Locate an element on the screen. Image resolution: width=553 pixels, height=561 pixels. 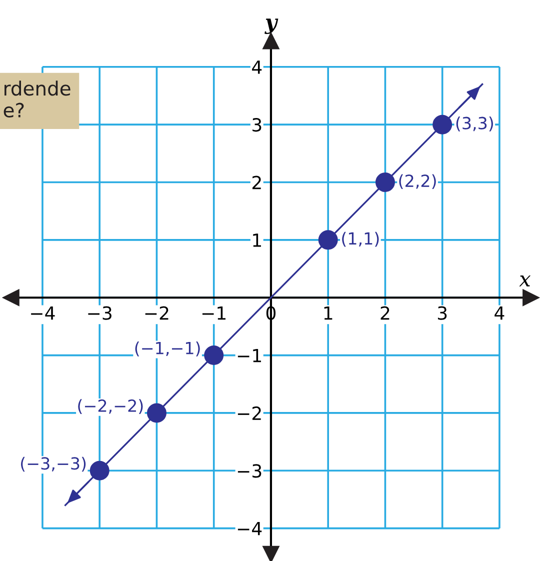
x-tick-label: −3 is located at coordinates (100, 313).